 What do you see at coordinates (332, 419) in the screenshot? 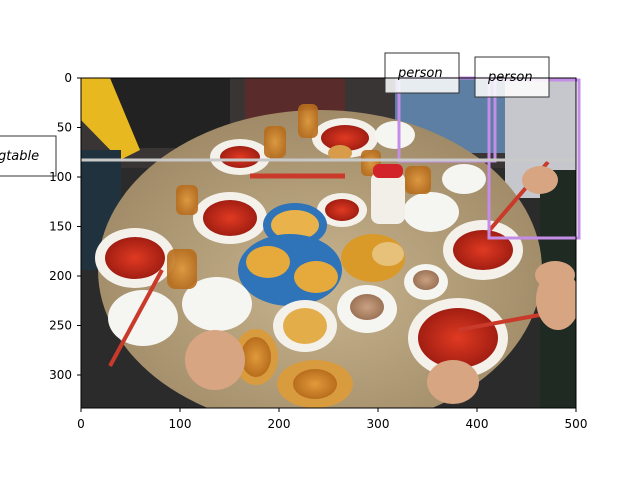
I see `x-axis: 0 100 200 300 400 500` at bounding box center [332, 419].